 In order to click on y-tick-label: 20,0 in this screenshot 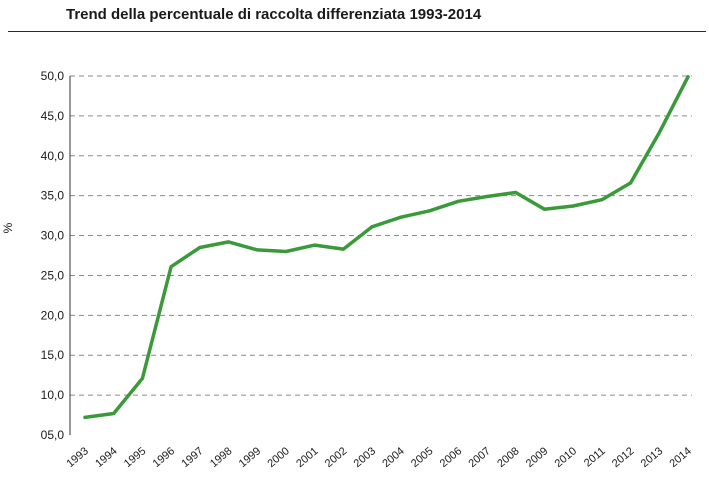, I will do `click(53, 315)`.